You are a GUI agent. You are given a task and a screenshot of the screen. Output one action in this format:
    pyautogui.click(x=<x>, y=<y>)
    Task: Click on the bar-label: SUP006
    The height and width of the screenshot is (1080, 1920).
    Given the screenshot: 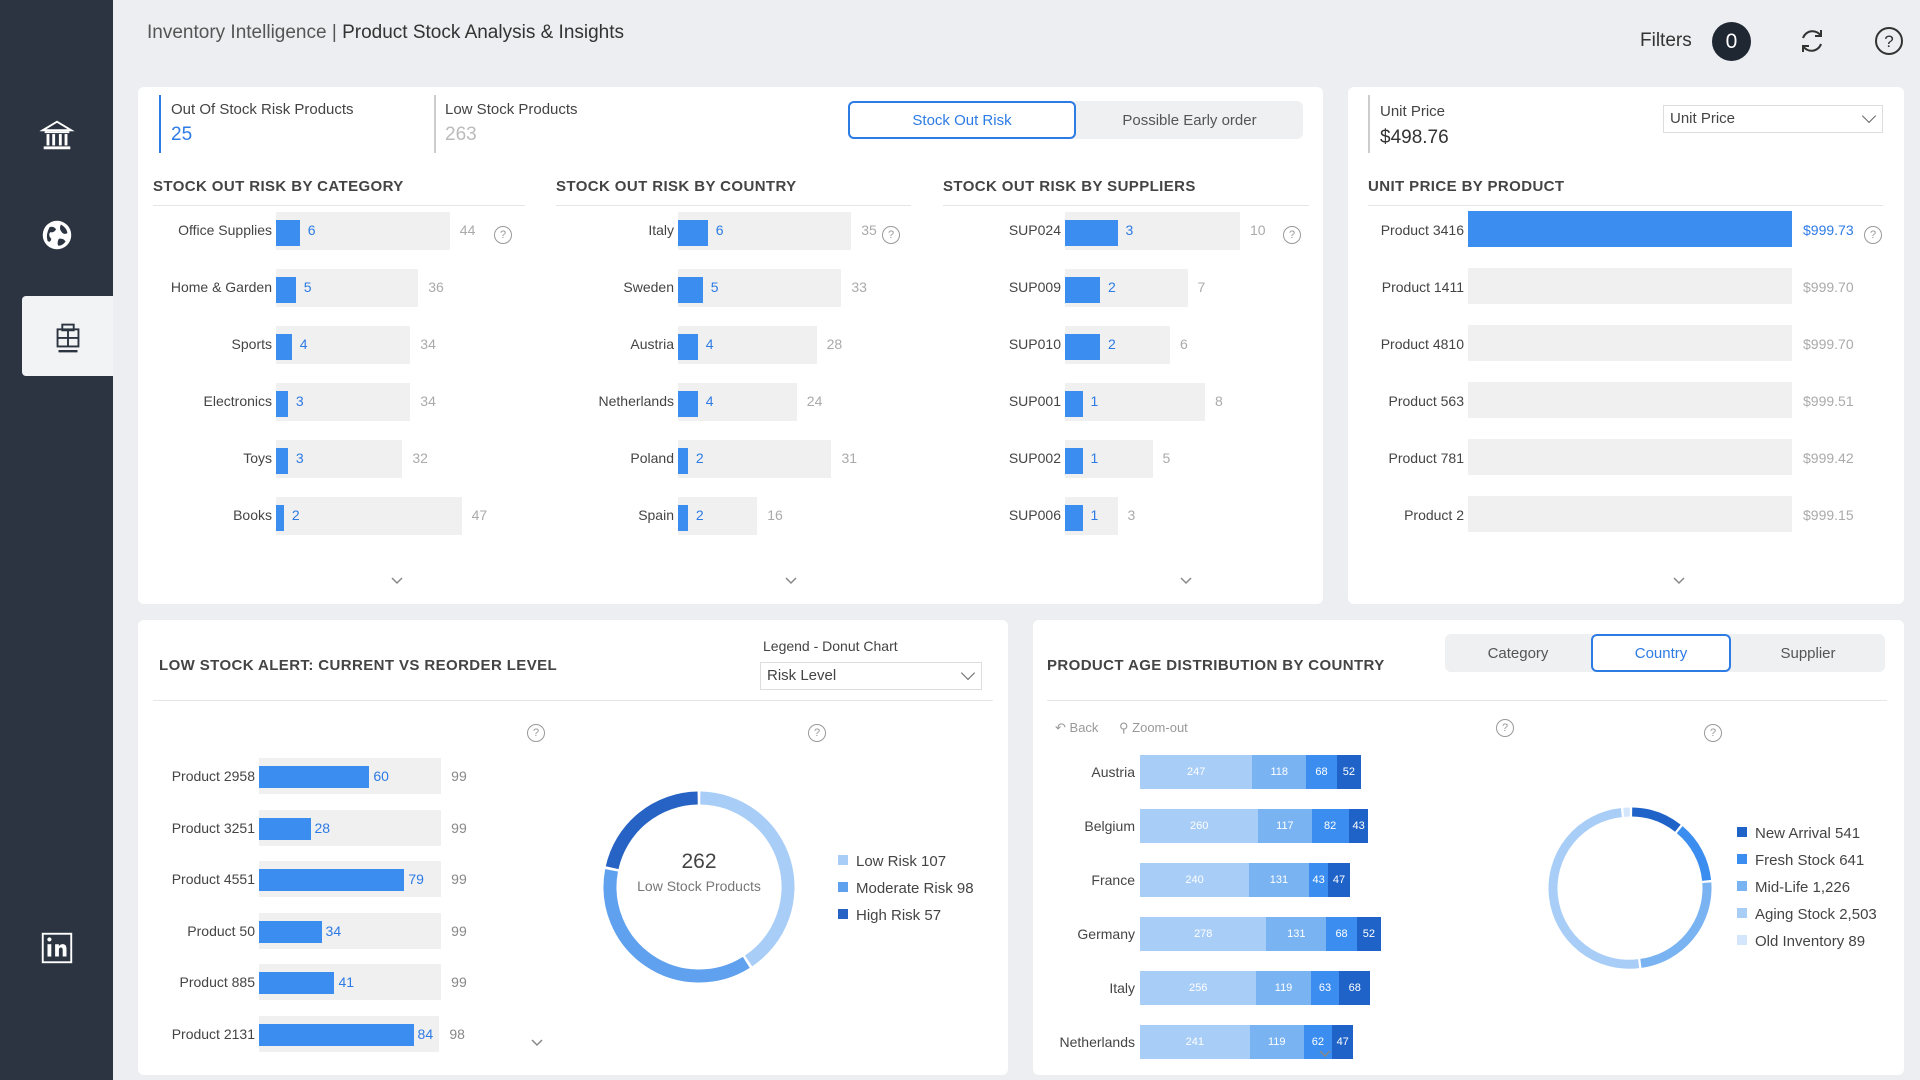 What is the action you would take?
    pyautogui.click(x=1034, y=515)
    